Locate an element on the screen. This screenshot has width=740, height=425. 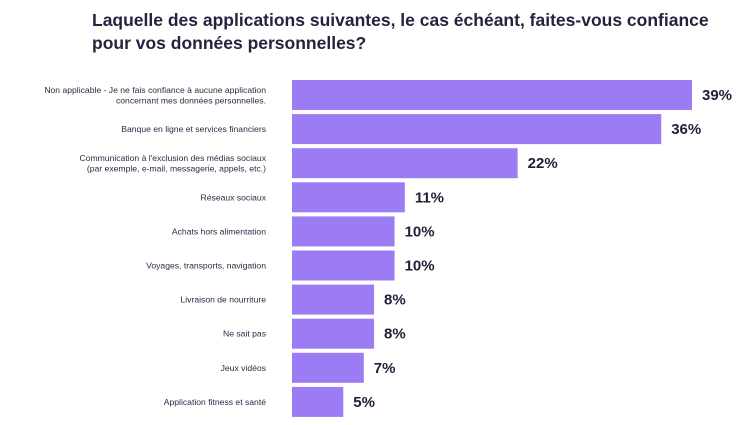
category-label: Achats hors alimentation is located at coordinates (219, 231).